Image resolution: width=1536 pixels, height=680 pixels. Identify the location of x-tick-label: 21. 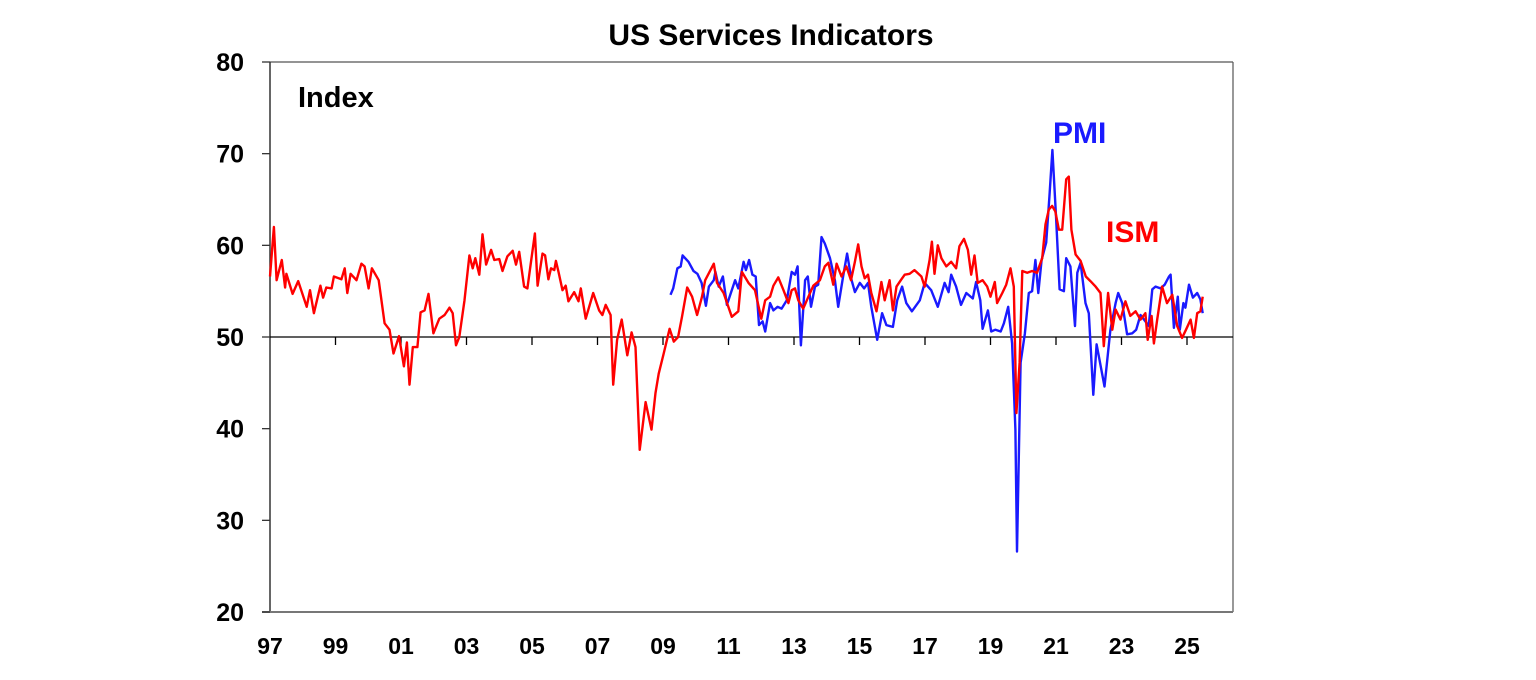
(1056, 646).